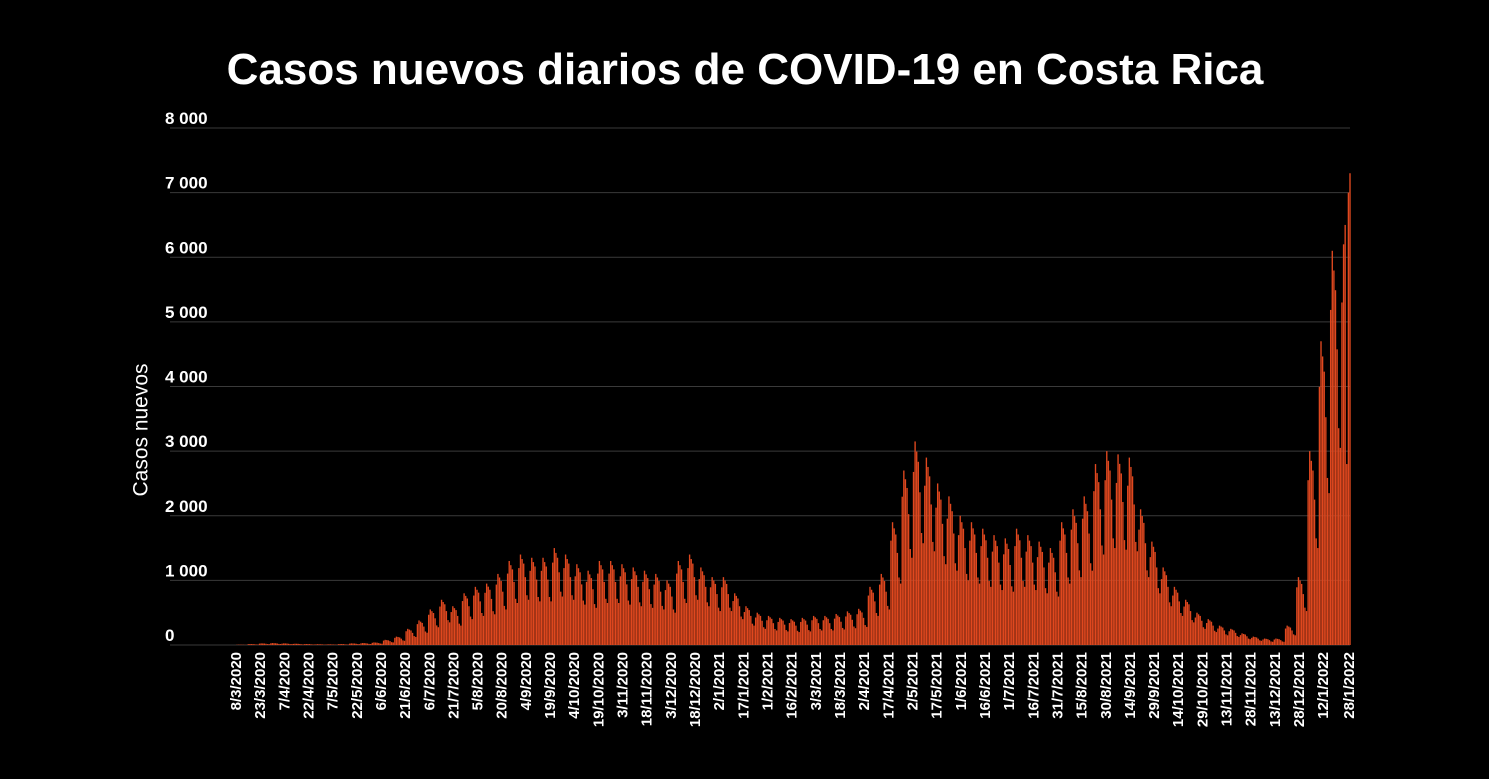 Image resolution: width=1489 pixels, height=779 pixels. I want to click on x-tick-label: 16/2/2021, so click(792, 685).